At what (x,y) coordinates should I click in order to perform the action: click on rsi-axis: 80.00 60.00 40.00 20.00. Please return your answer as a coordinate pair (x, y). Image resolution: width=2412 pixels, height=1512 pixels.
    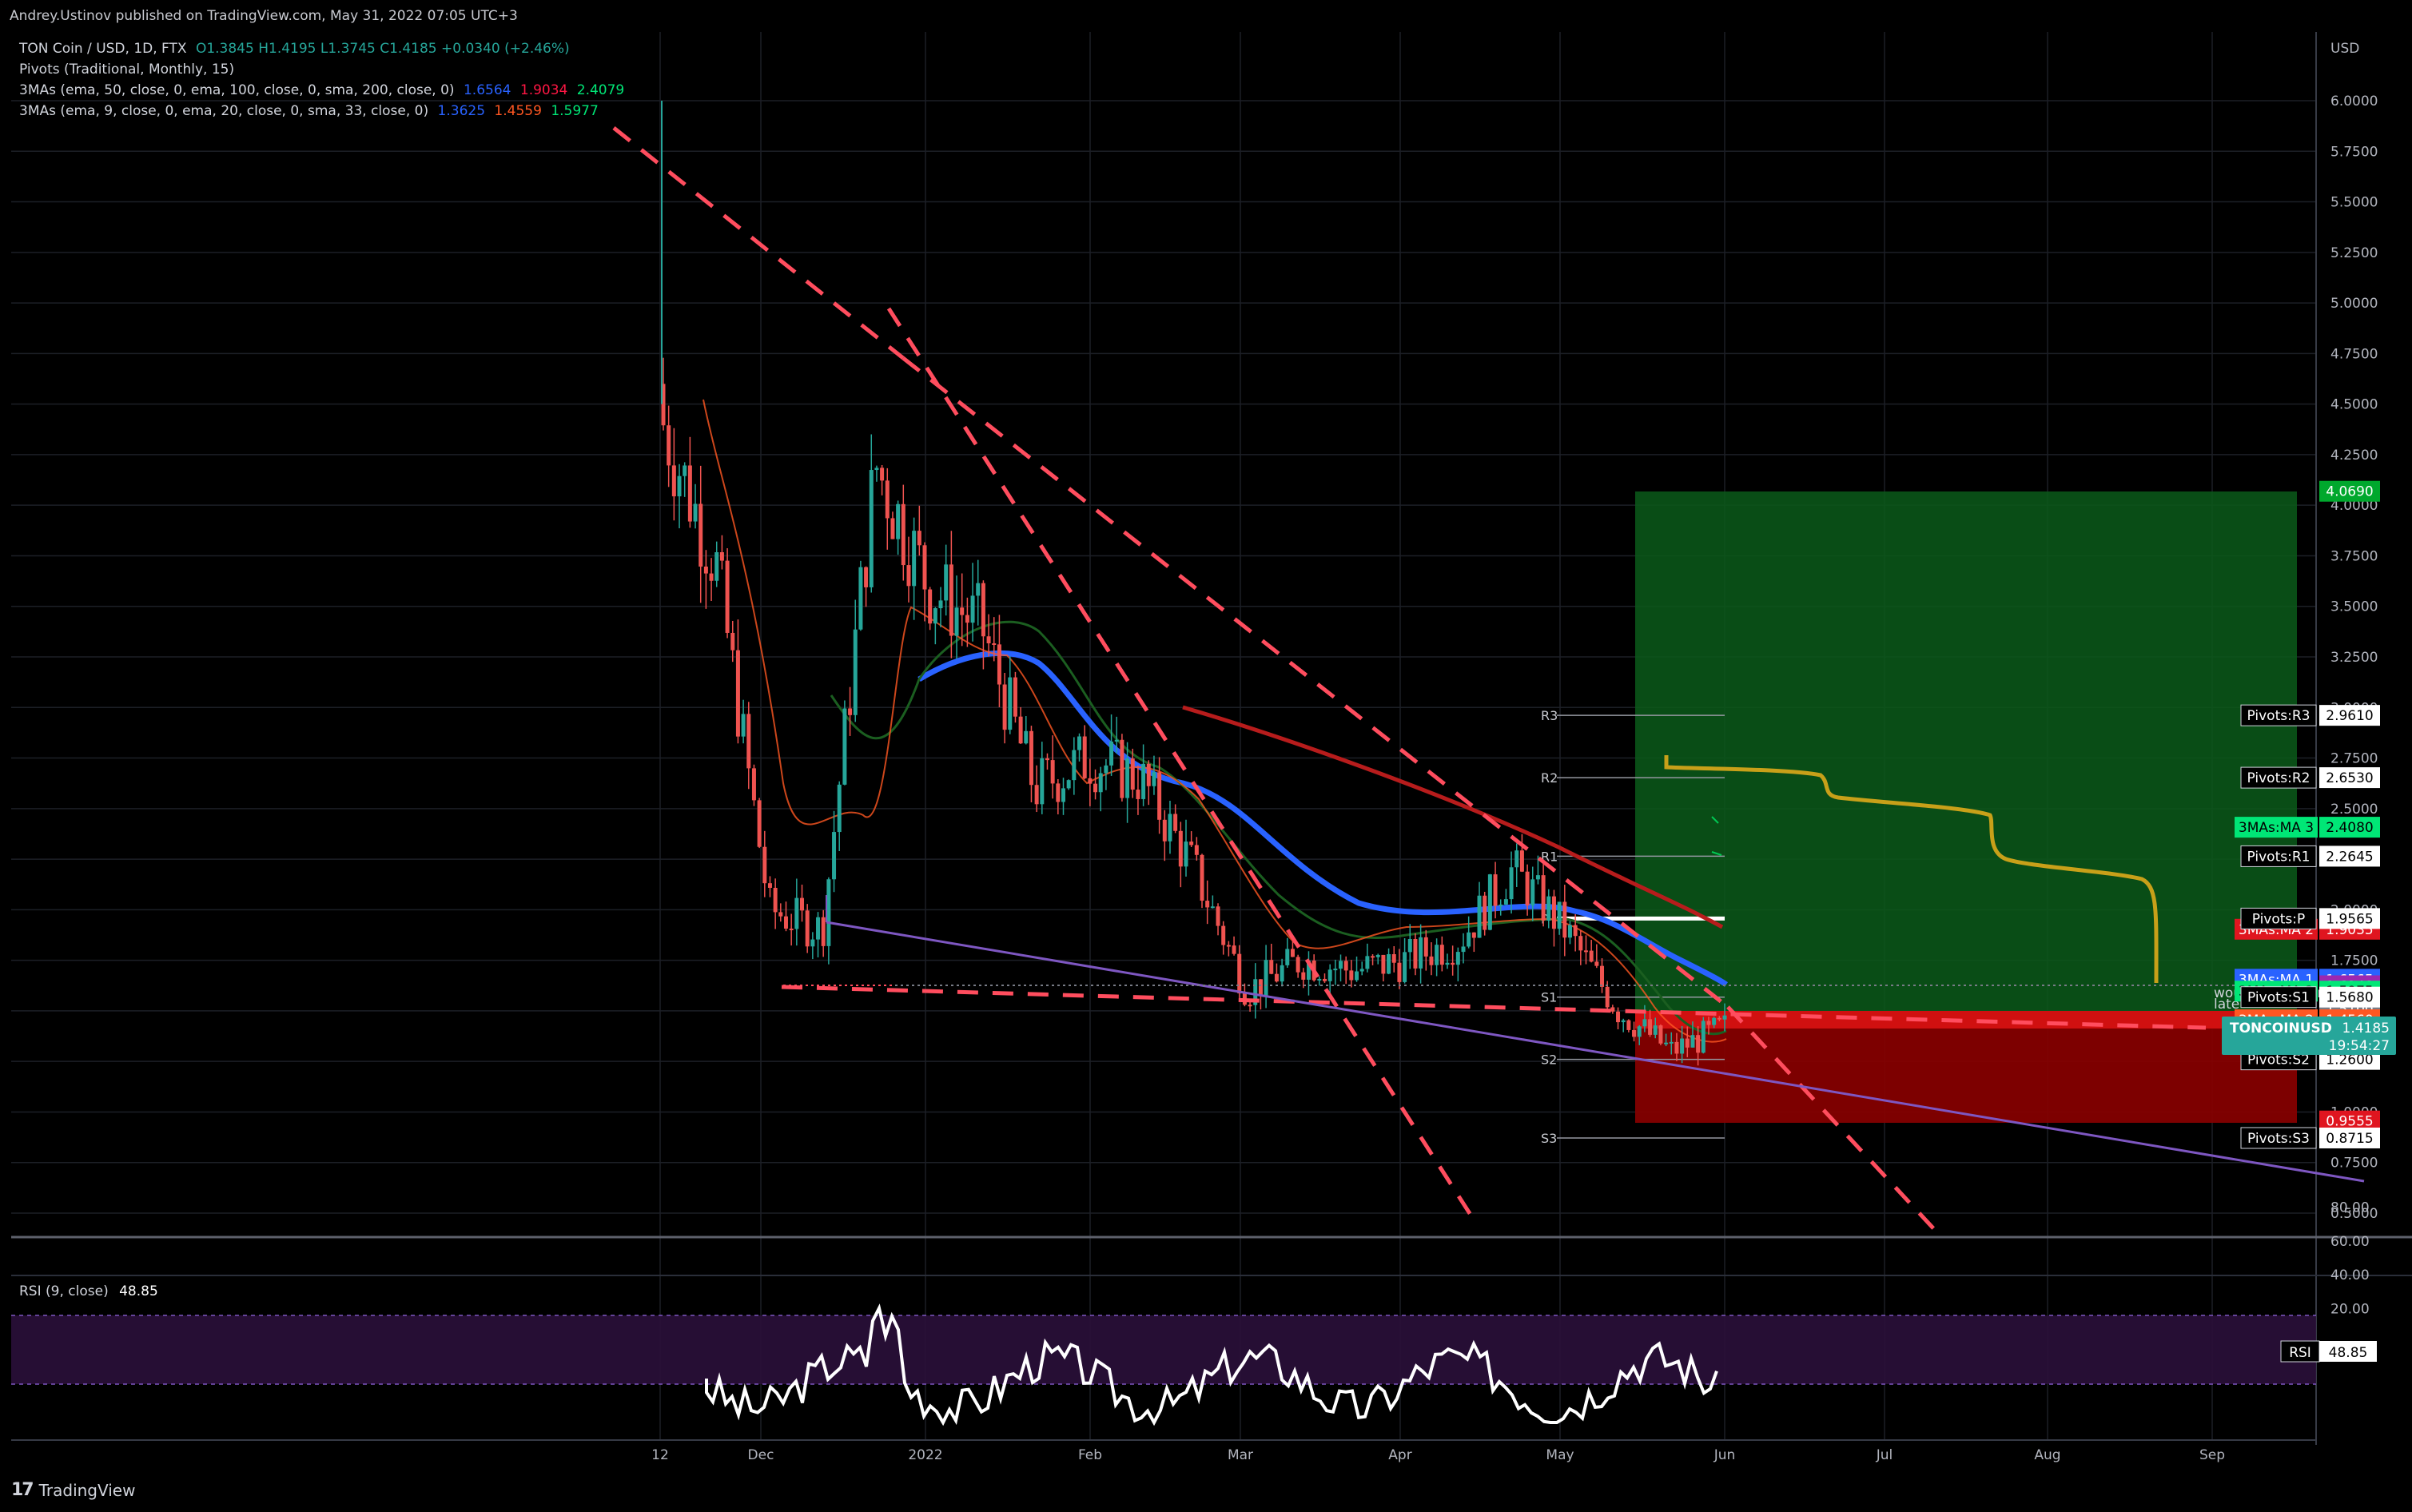
    Looking at the image, I should click on (2350, 1258).